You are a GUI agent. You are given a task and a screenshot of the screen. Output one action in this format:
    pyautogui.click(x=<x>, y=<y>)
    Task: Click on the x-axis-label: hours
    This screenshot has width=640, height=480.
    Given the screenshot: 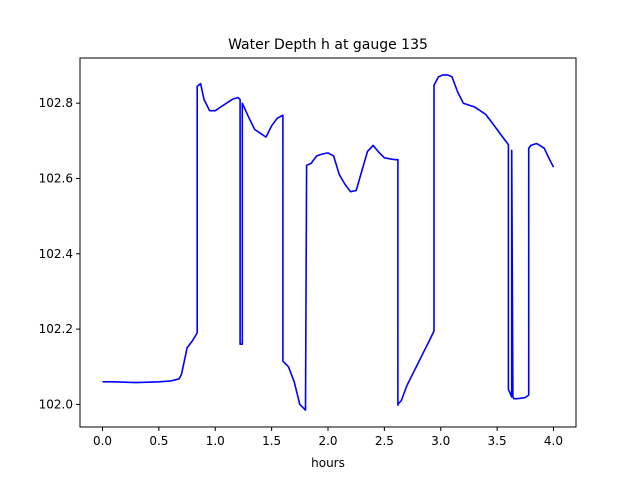 What is the action you would take?
    pyautogui.click(x=328, y=463)
    